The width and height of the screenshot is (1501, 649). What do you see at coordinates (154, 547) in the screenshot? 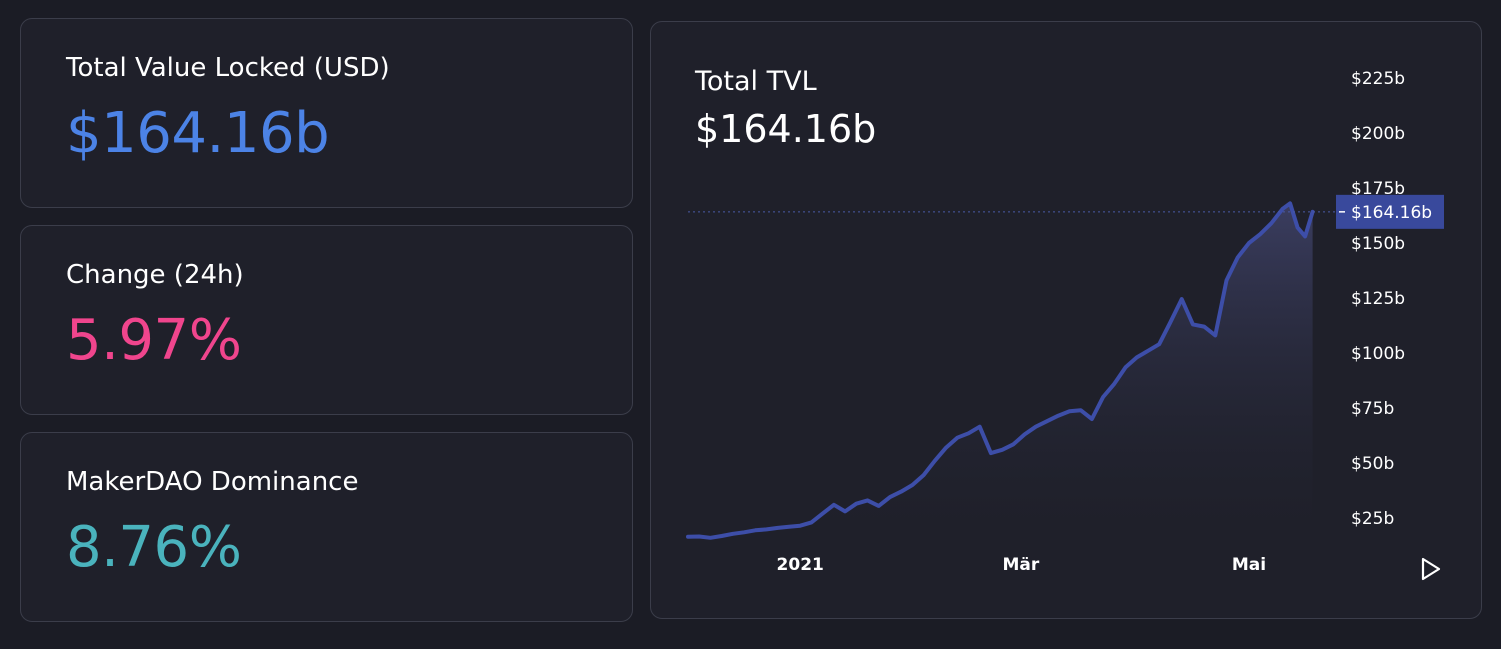
I see `dominance-value: 8.76%` at bounding box center [154, 547].